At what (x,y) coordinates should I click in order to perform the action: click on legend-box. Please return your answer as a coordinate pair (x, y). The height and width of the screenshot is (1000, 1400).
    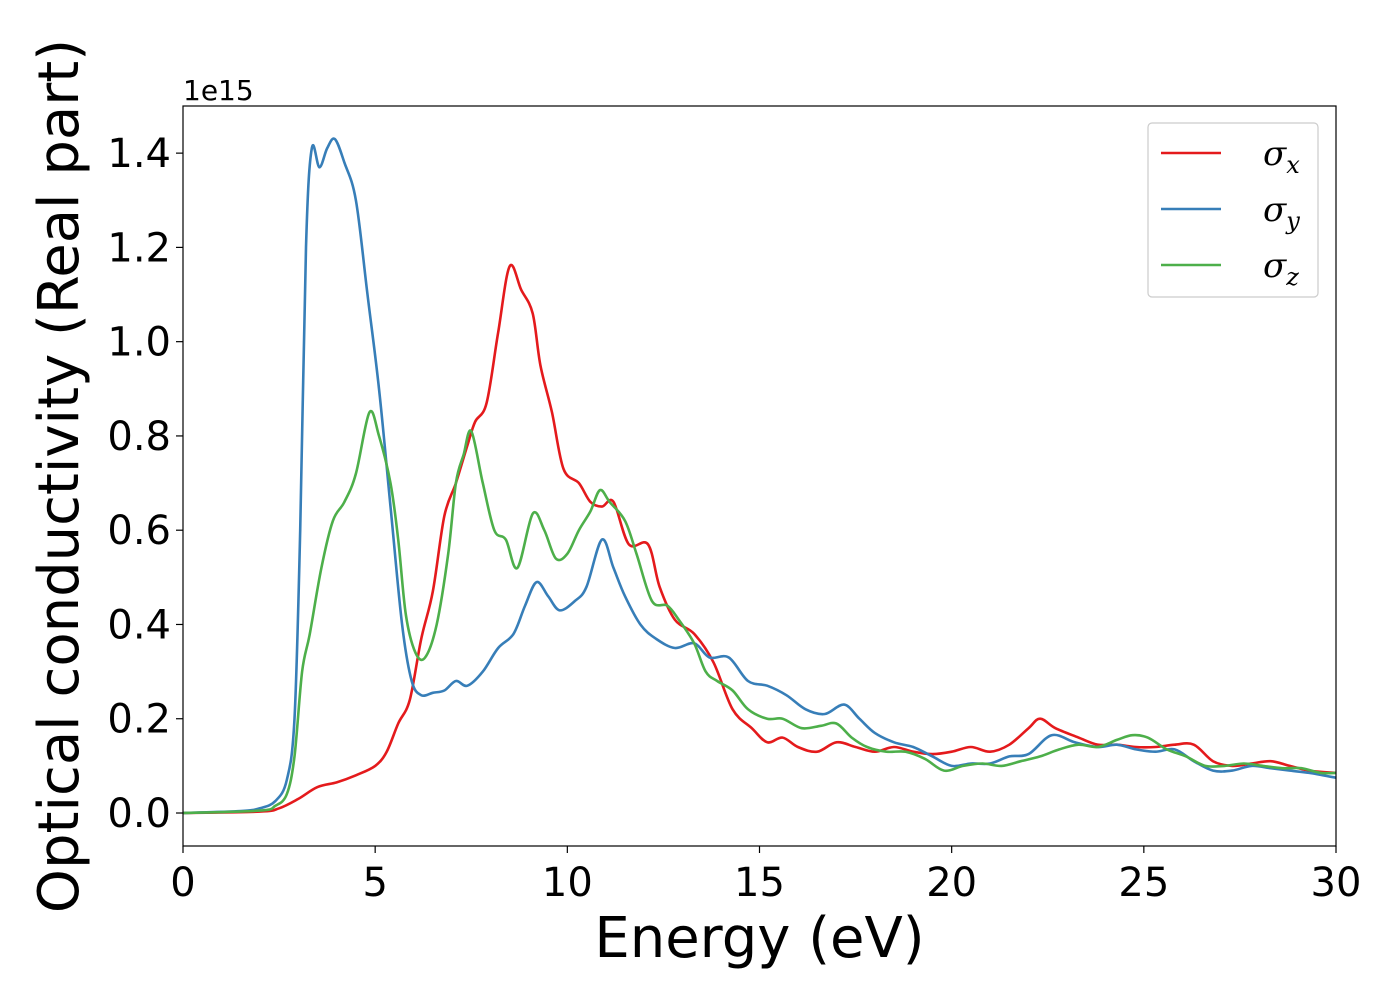
    Looking at the image, I should click on (1233, 210).